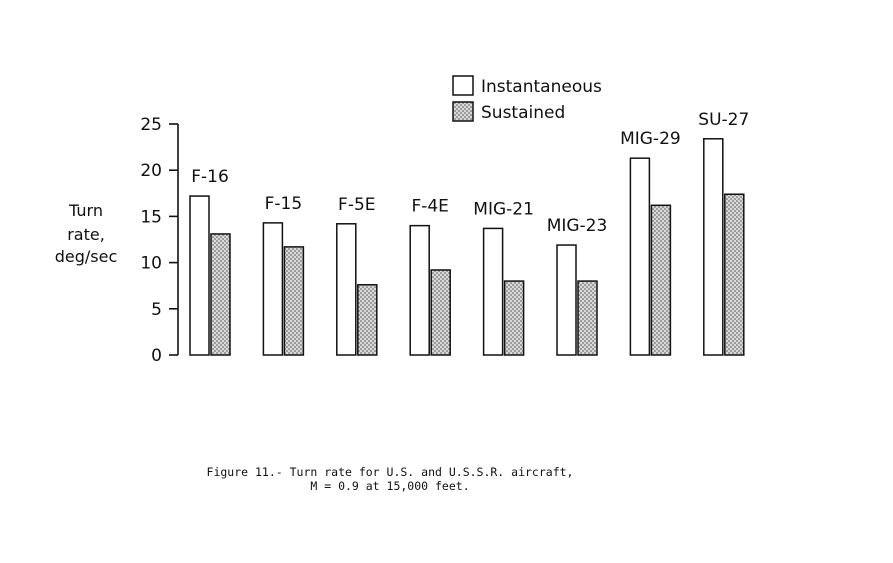  What do you see at coordinates (86, 256) in the screenshot?
I see `y-axis-label-line-3: deg/sec` at bounding box center [86, 256].